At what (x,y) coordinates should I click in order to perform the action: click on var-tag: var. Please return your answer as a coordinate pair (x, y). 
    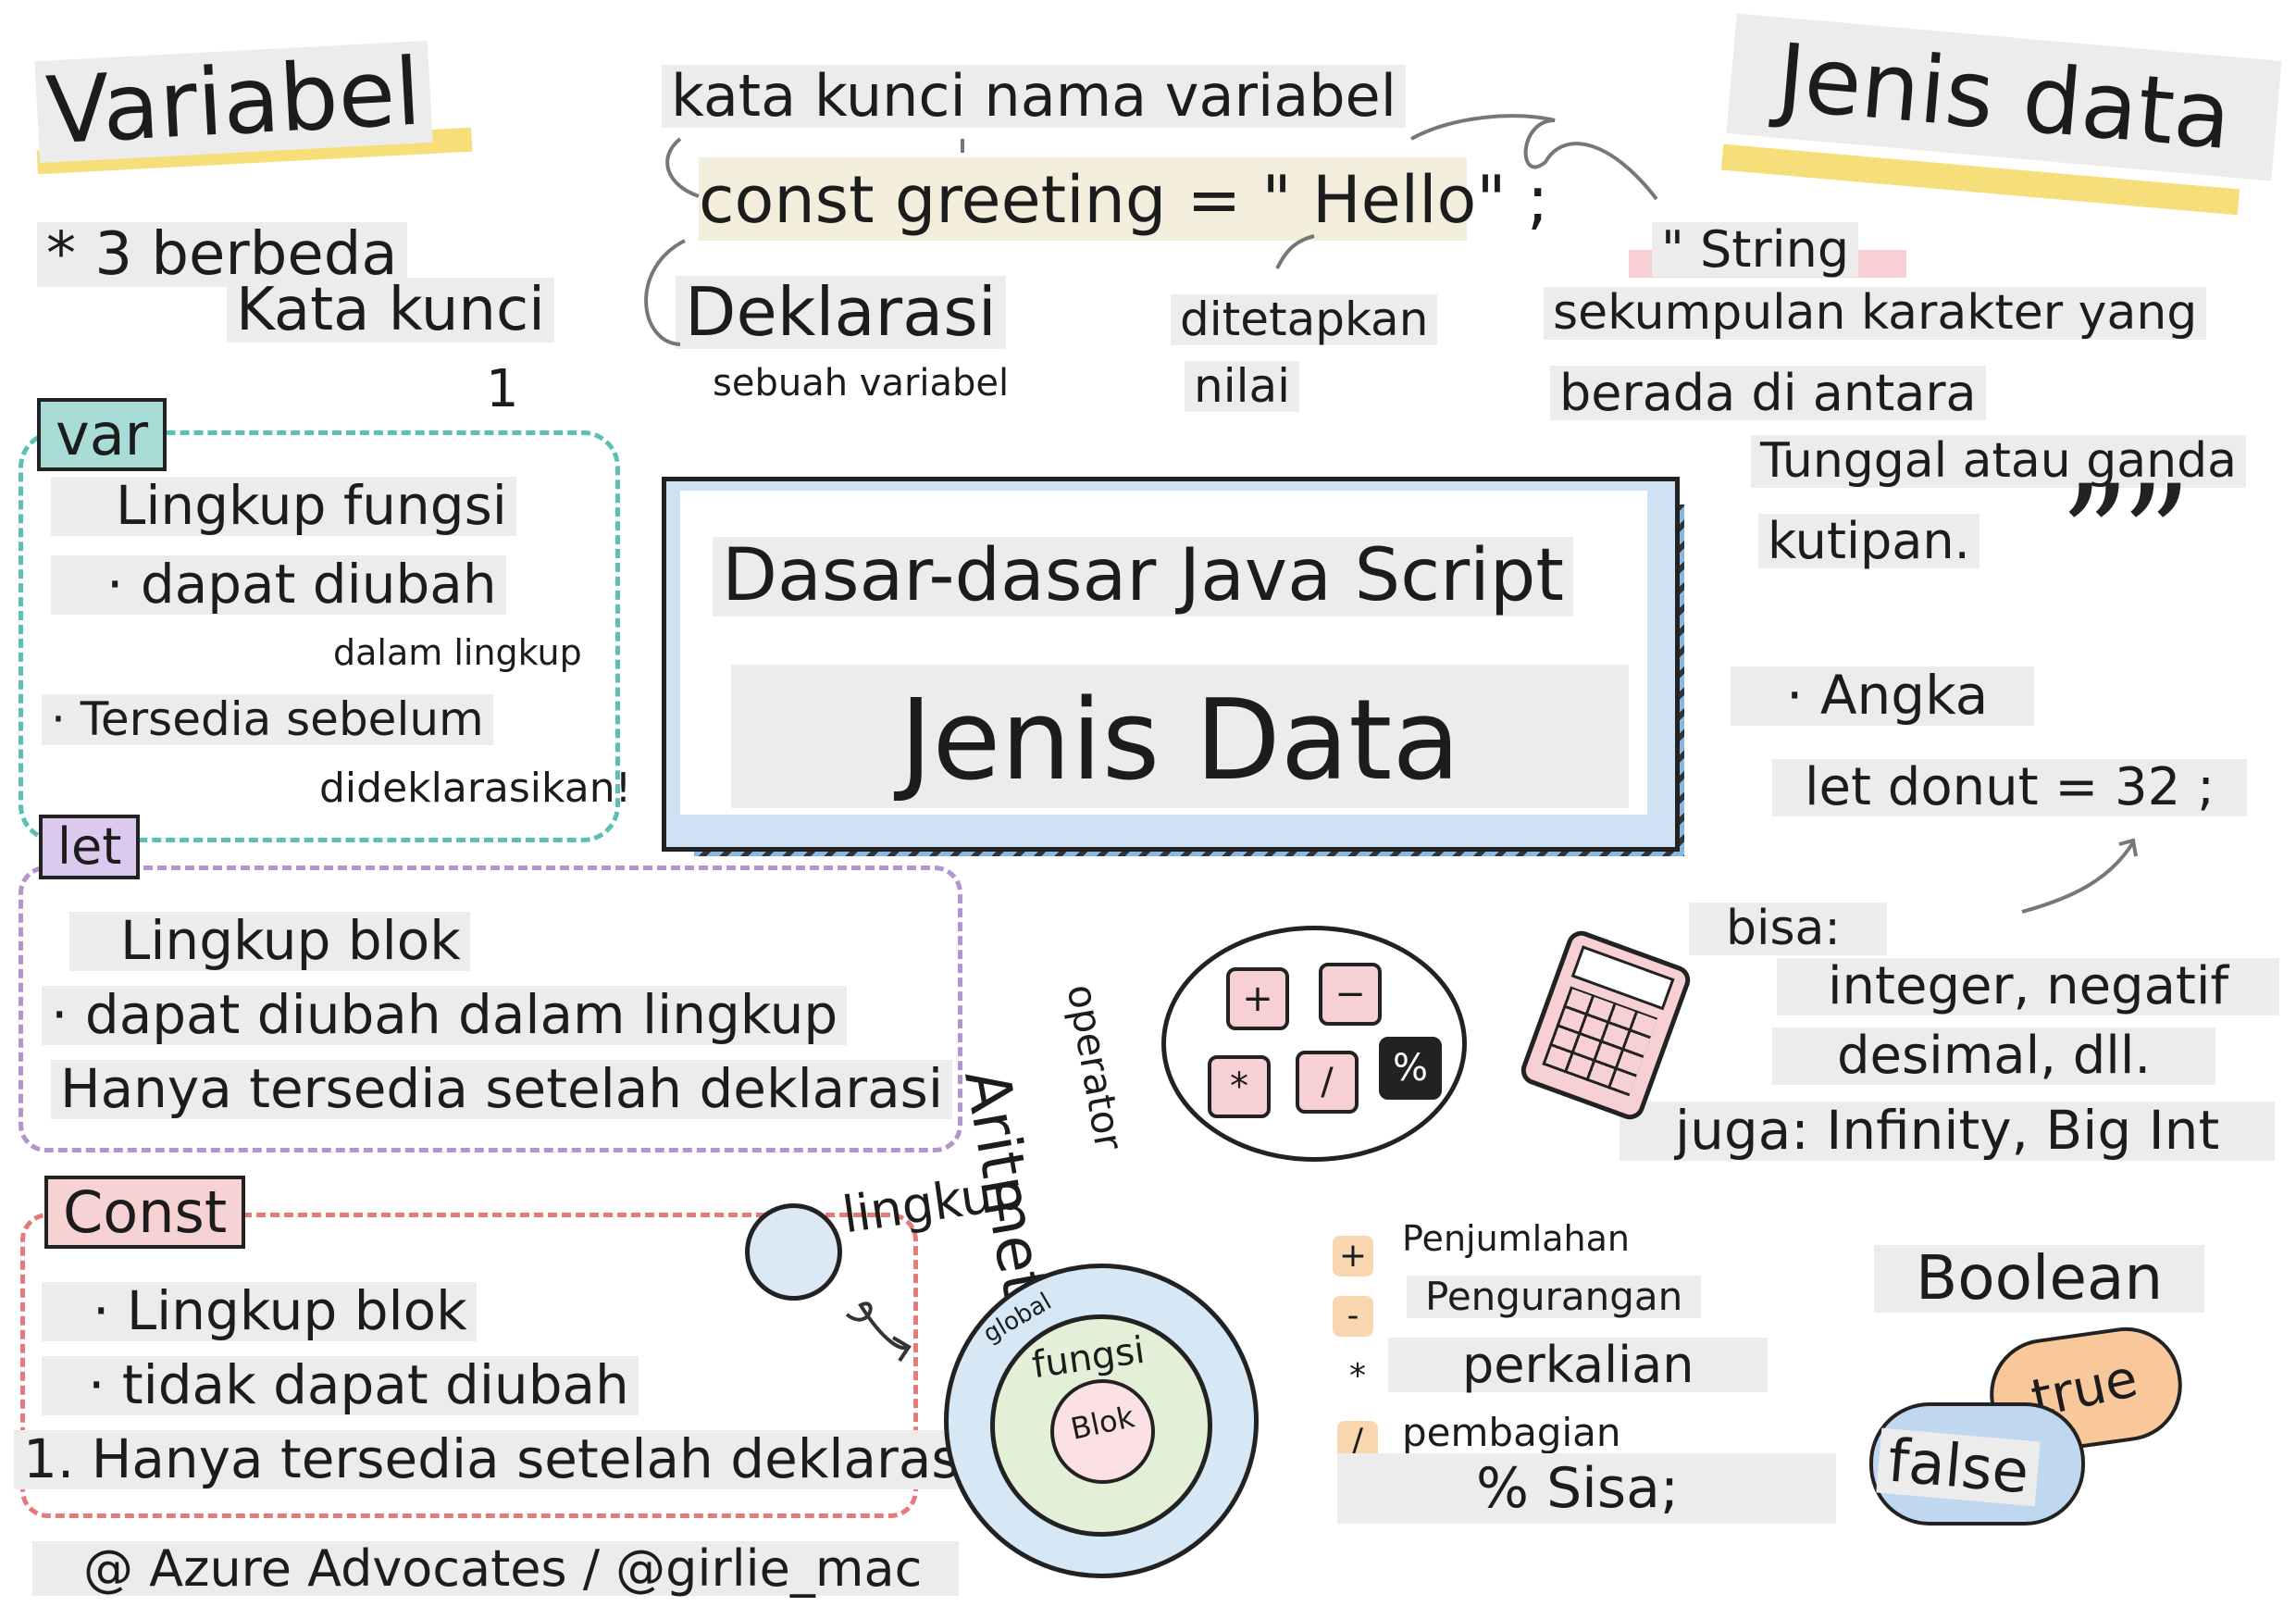
    Looking at the image, I should click on (103, 435).